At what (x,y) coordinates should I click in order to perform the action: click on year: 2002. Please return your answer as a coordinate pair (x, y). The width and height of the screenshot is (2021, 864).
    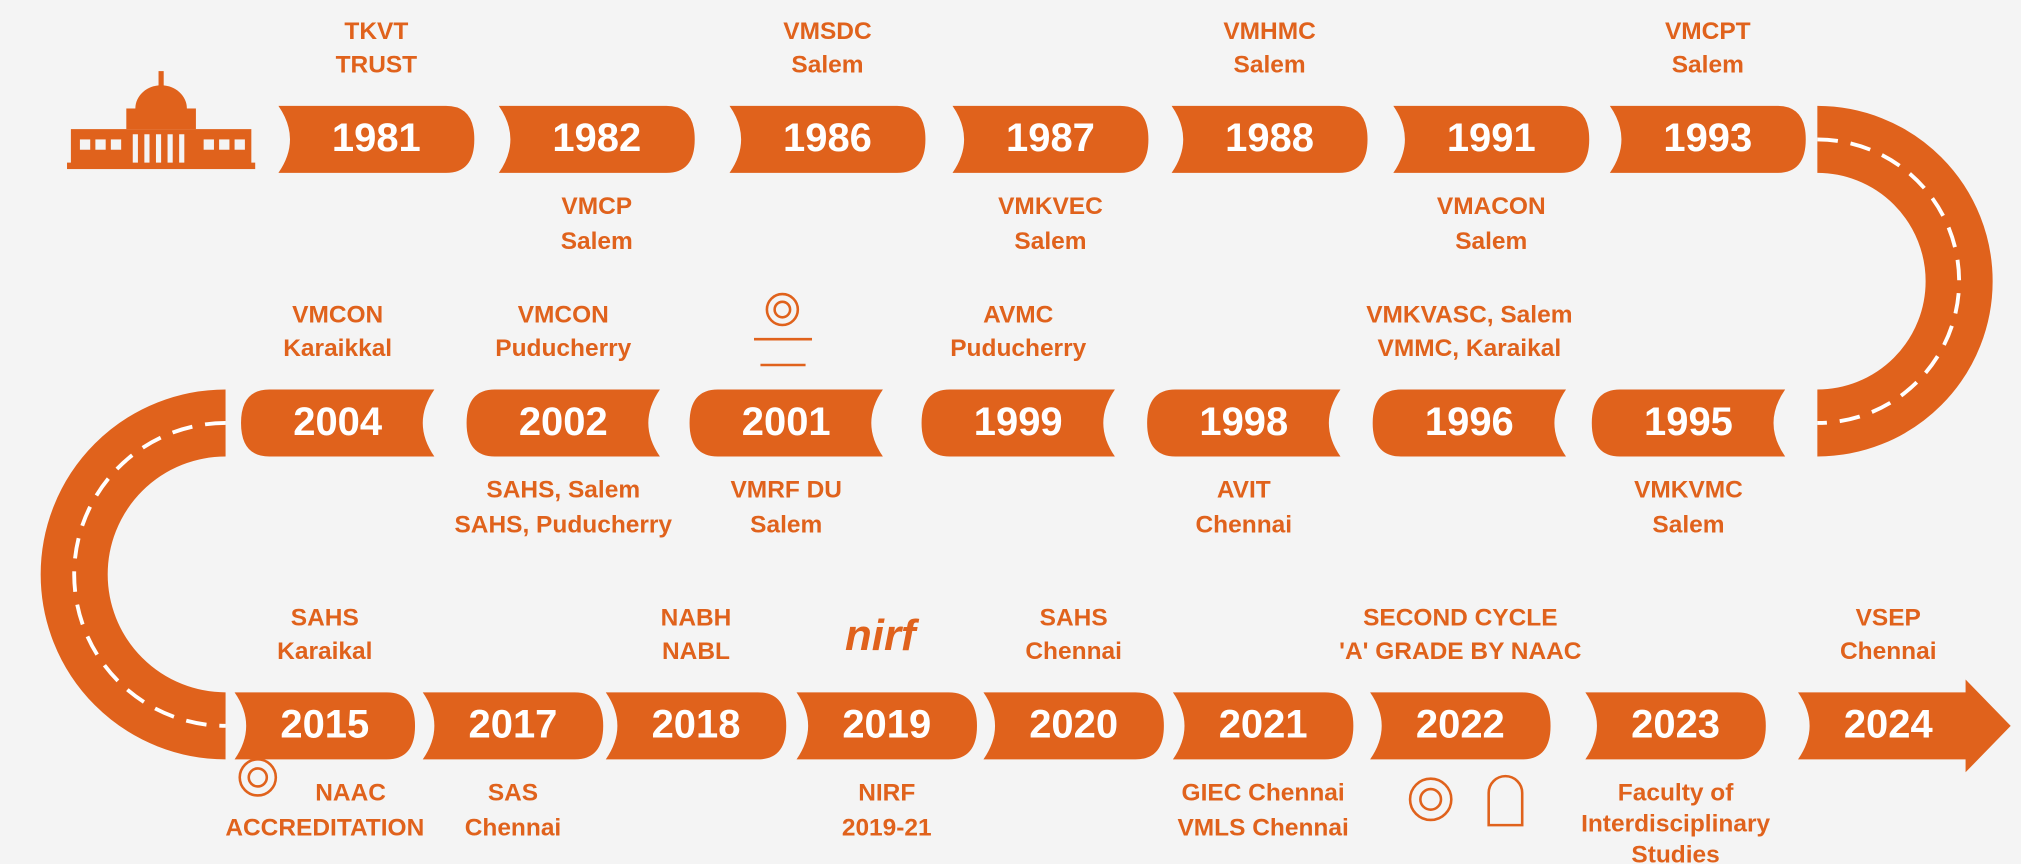
    Looking at the image, I should click on (563, 422).